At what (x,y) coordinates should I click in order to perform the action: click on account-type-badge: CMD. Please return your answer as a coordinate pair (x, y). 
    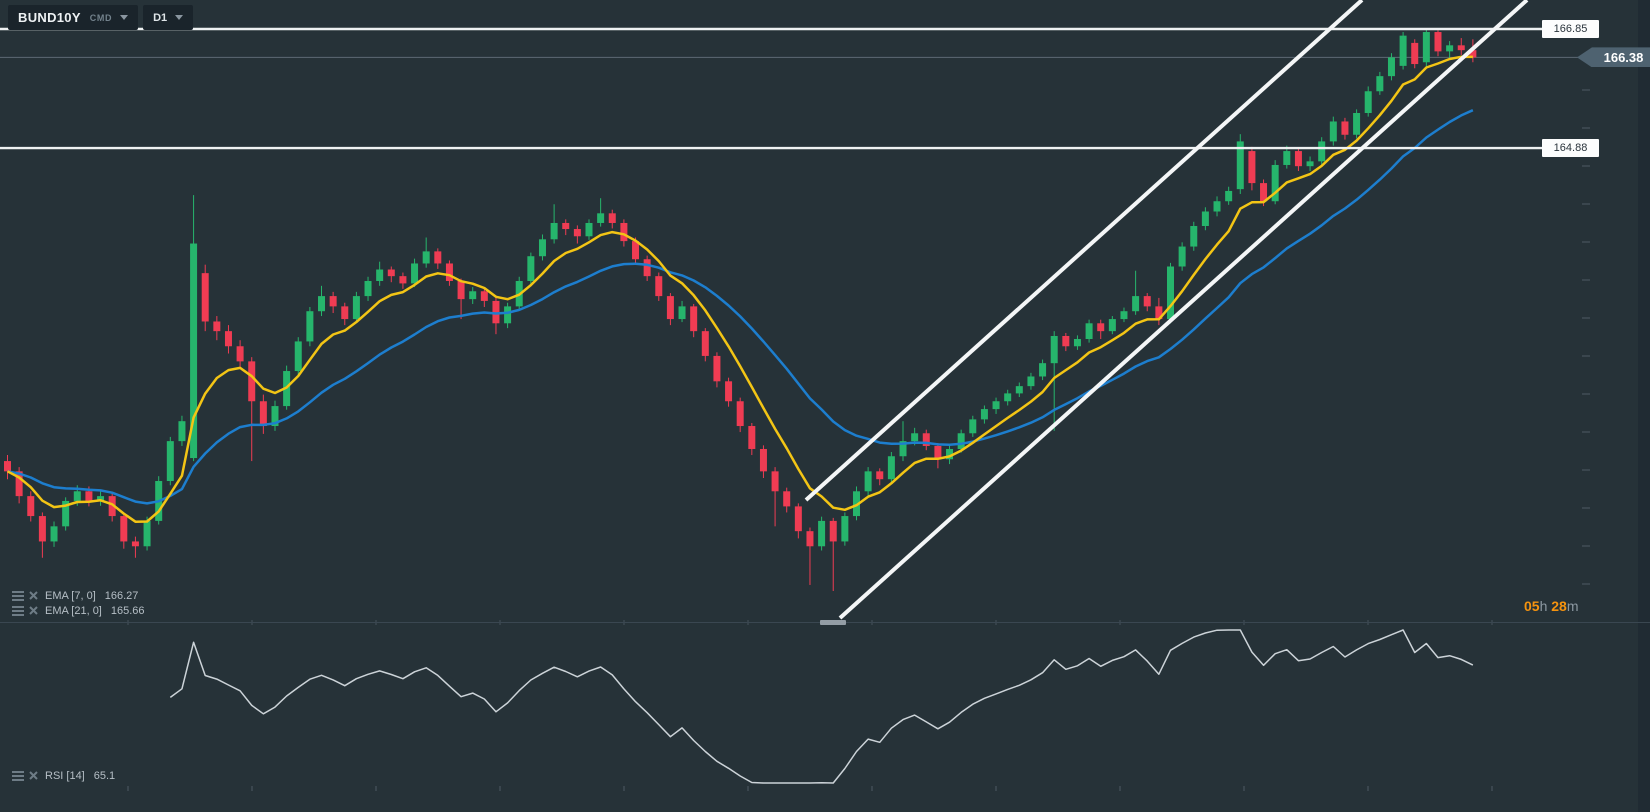
    Looking at the image, I should click on (101, 17).